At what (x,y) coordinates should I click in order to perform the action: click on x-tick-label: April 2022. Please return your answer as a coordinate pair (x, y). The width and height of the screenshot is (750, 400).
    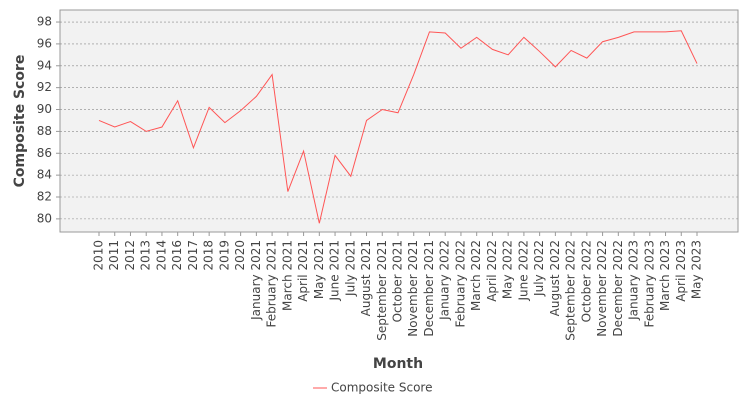
    Looking at the image, I should click on (492, 271).